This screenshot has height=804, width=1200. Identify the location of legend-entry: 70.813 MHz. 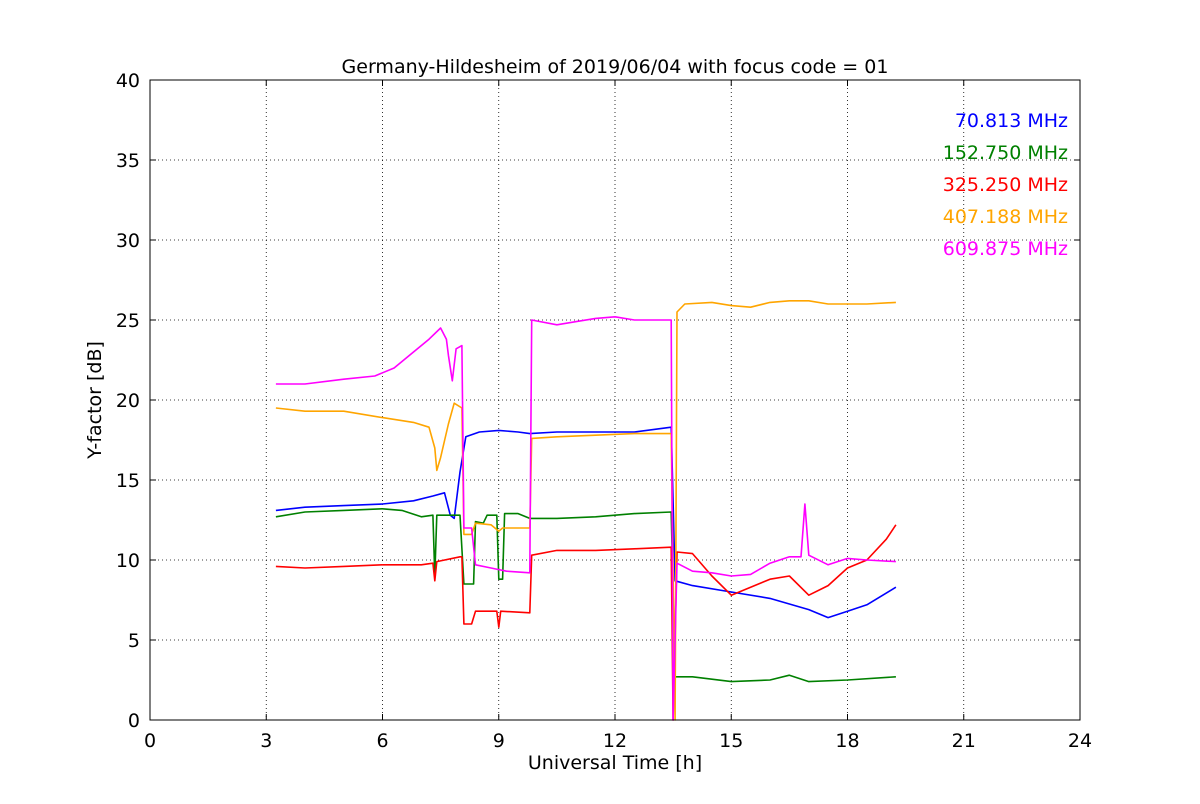
(1011, 121).